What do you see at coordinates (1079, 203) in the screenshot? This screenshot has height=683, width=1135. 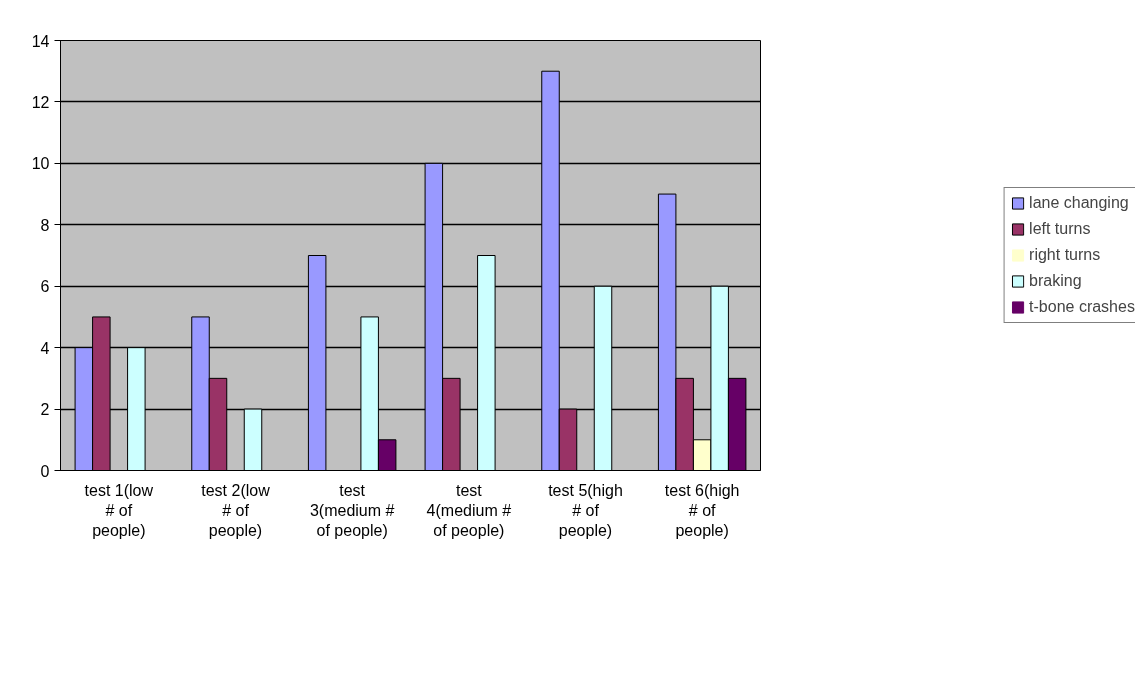 I see `legend-label: lane changing` at bounding box center [1079, 203].